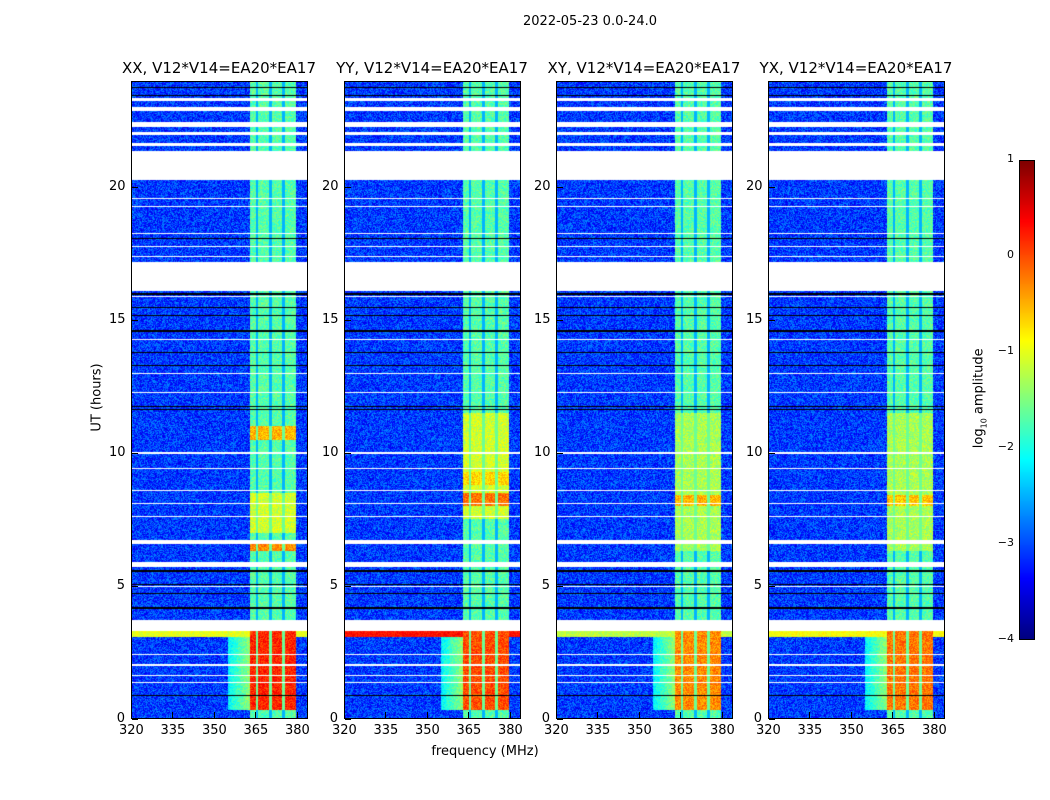 The width and height of the screenshot is (1050, 800). Describe the element at coordinates (1005, 638) in the screenshot. I see `colorbar-tick-label: −4` at that location.